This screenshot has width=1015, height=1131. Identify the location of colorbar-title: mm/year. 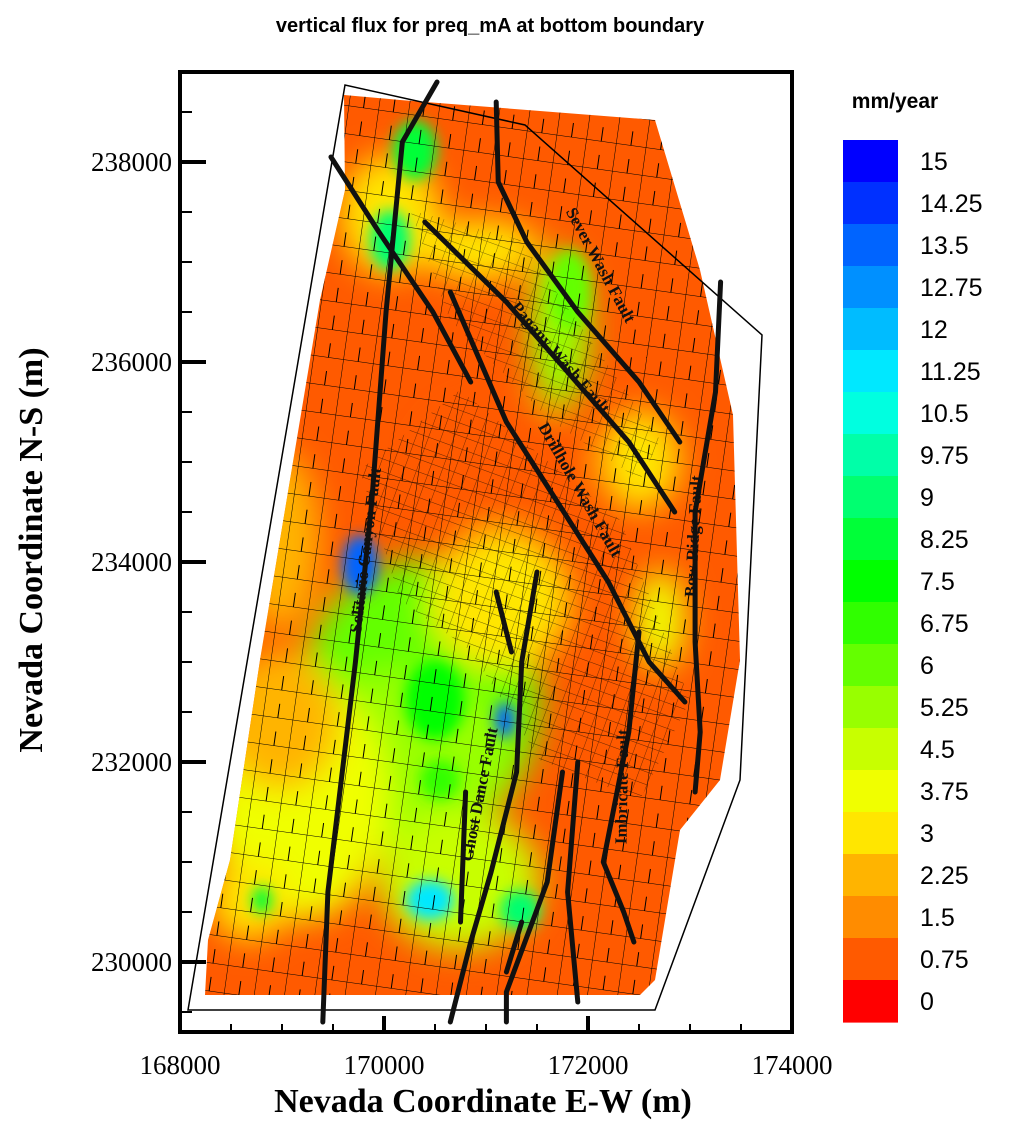
(895, 101).